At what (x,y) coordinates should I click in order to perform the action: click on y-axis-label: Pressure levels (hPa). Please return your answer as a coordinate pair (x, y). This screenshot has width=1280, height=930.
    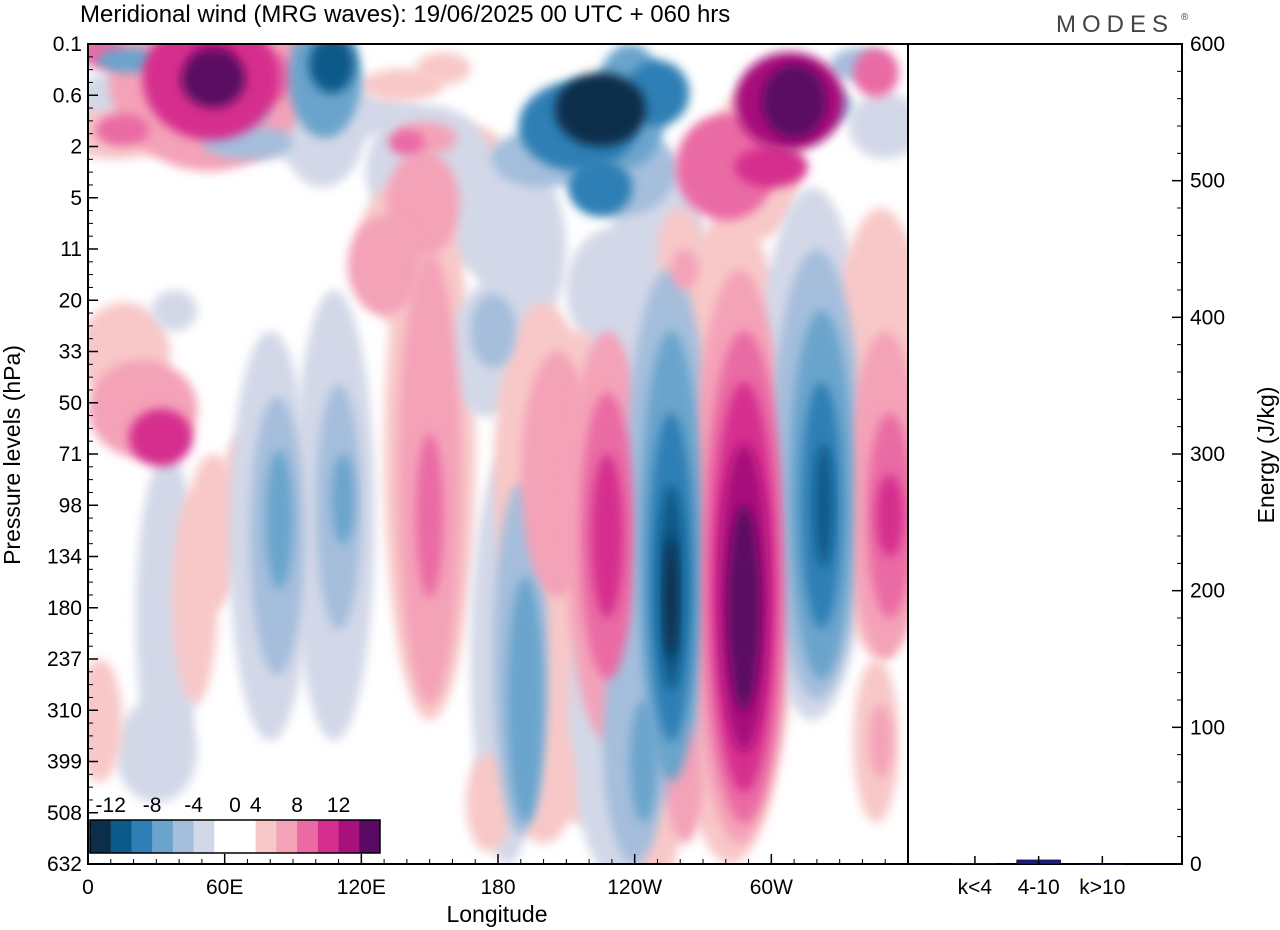
    Looking at the image, I should click on (12, 455).